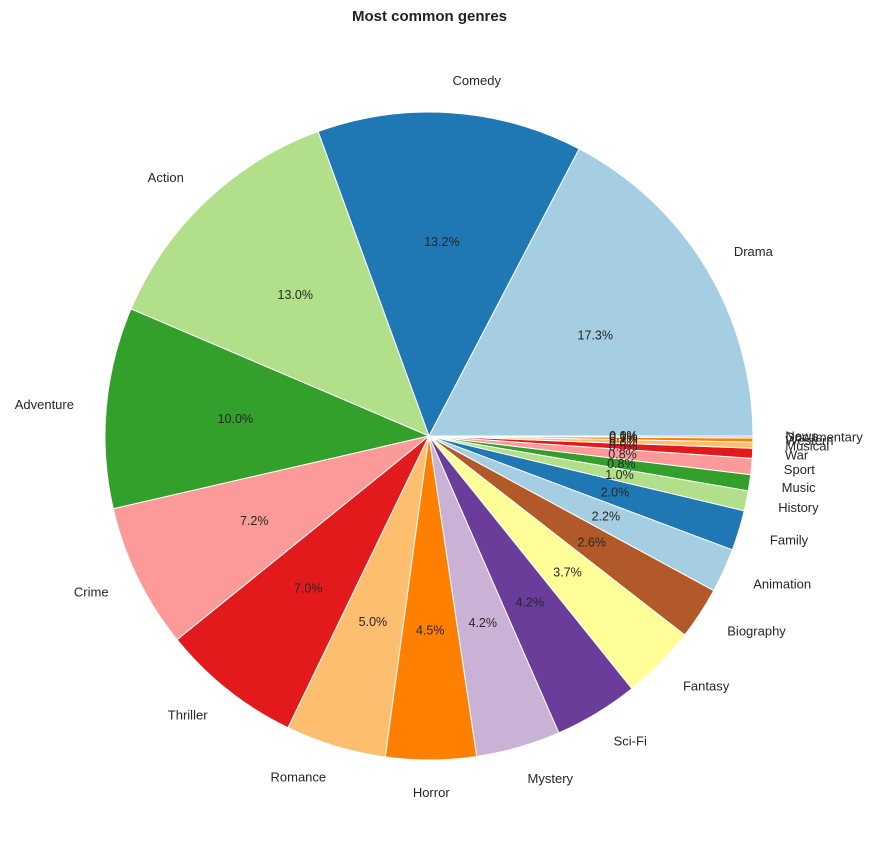 The width and height of the screenshot is (879, 853). What do you see at coordinates (373, 622) in the screenshot?
I see `pct-label-romance: 5.0%` at bounding box center [373, 622].